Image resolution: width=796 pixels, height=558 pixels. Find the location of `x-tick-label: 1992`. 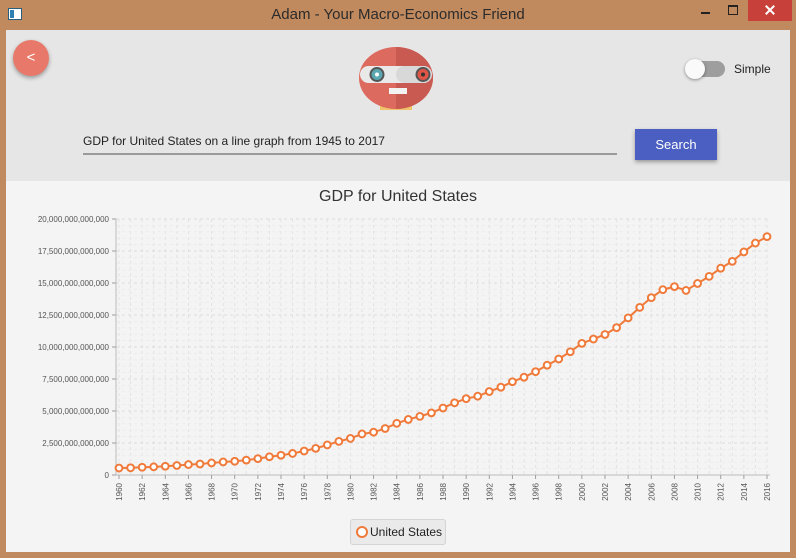

x-tick-label: 1992 is located at coordinates (489, 491).